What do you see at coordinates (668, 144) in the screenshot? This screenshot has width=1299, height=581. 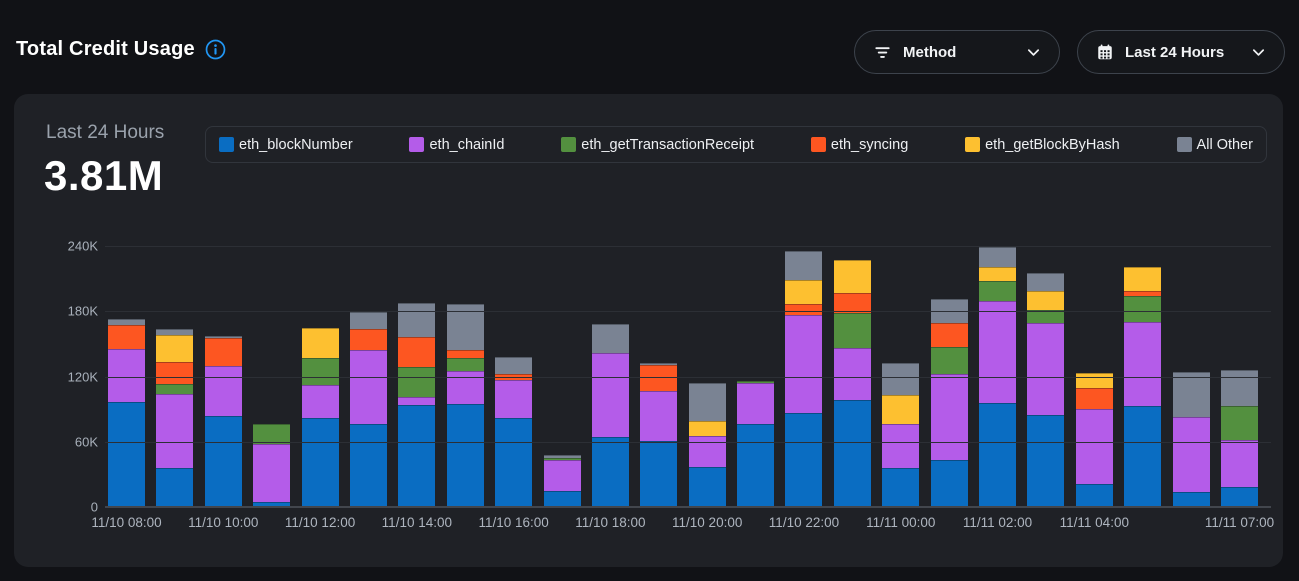 I see `legend-label: eth_getTransactionReceipt` at bounding box center [668, 144].